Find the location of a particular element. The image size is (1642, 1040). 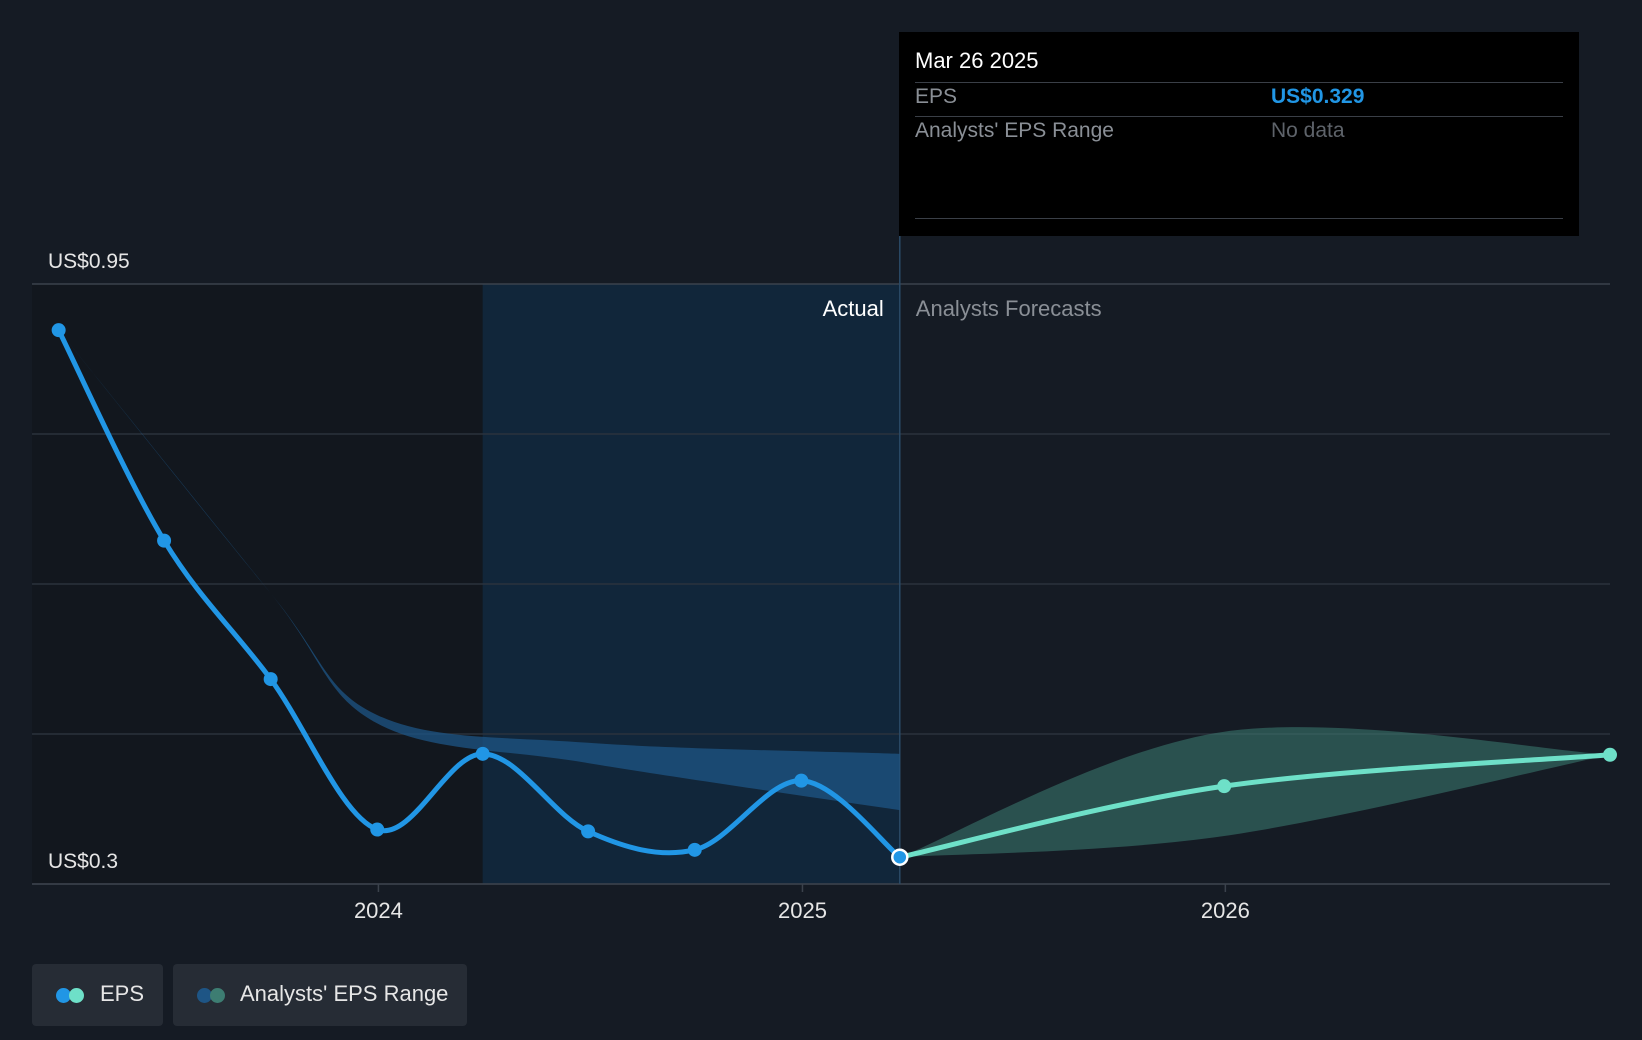

analysts-eps-range-band is located at coordinates (1254, 792).